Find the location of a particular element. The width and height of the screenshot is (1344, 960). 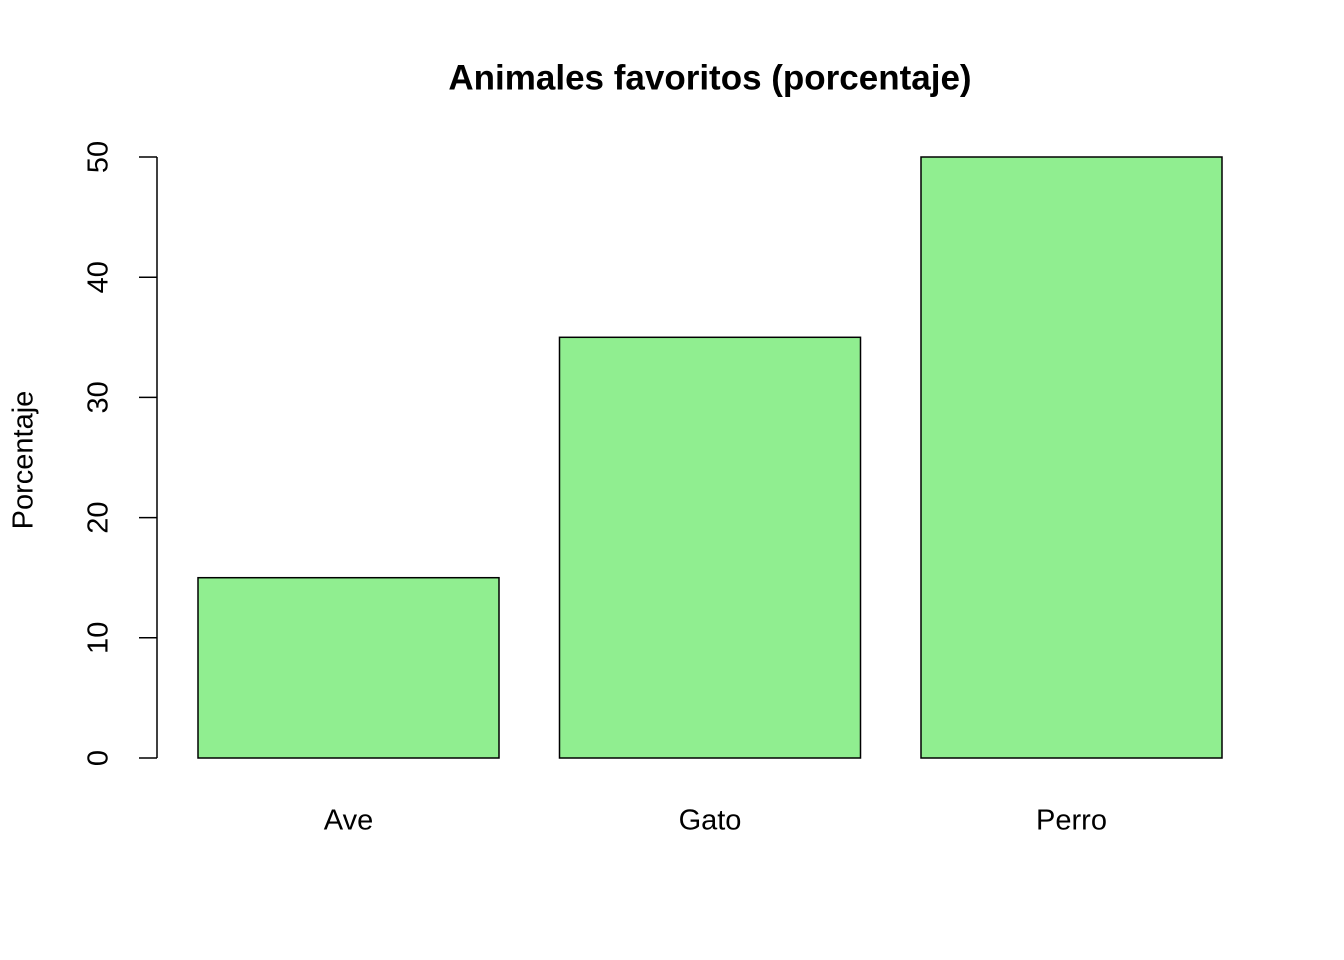

chart-title: Animales favoritos (porcentaje) is located at coordinates (709, 77).